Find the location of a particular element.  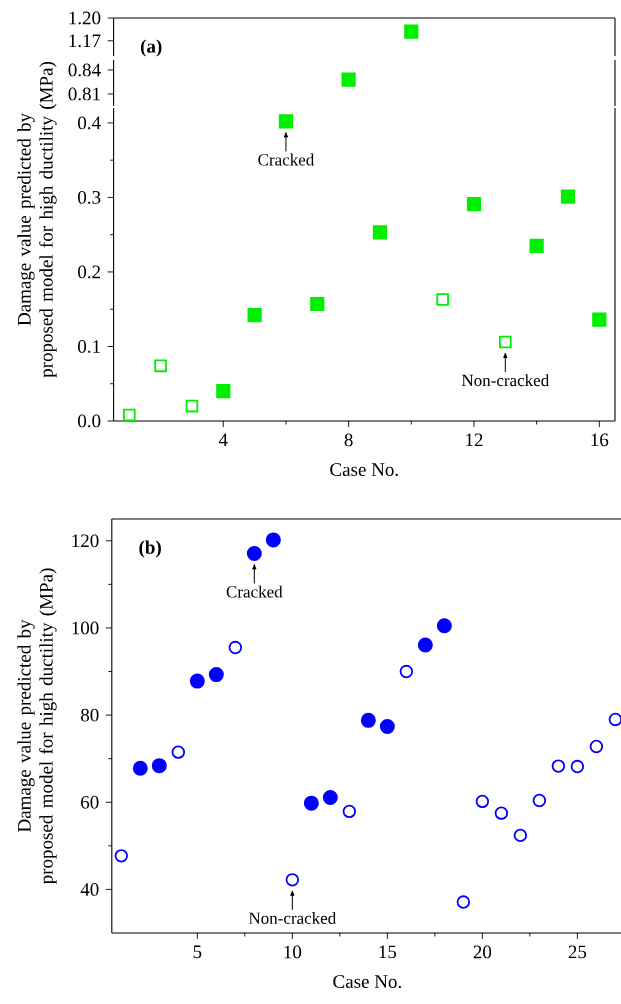

y-tick-label: 0.3 is located at coordinates (89, 197).